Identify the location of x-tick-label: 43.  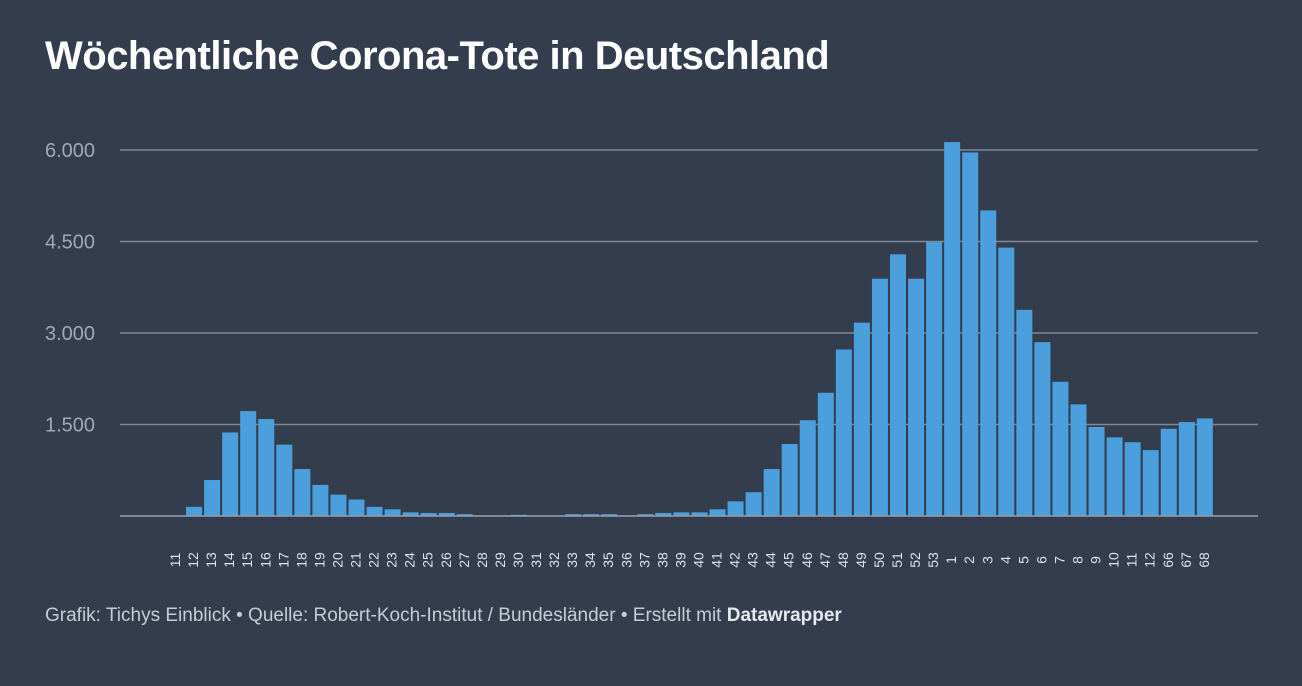
(753, 560).